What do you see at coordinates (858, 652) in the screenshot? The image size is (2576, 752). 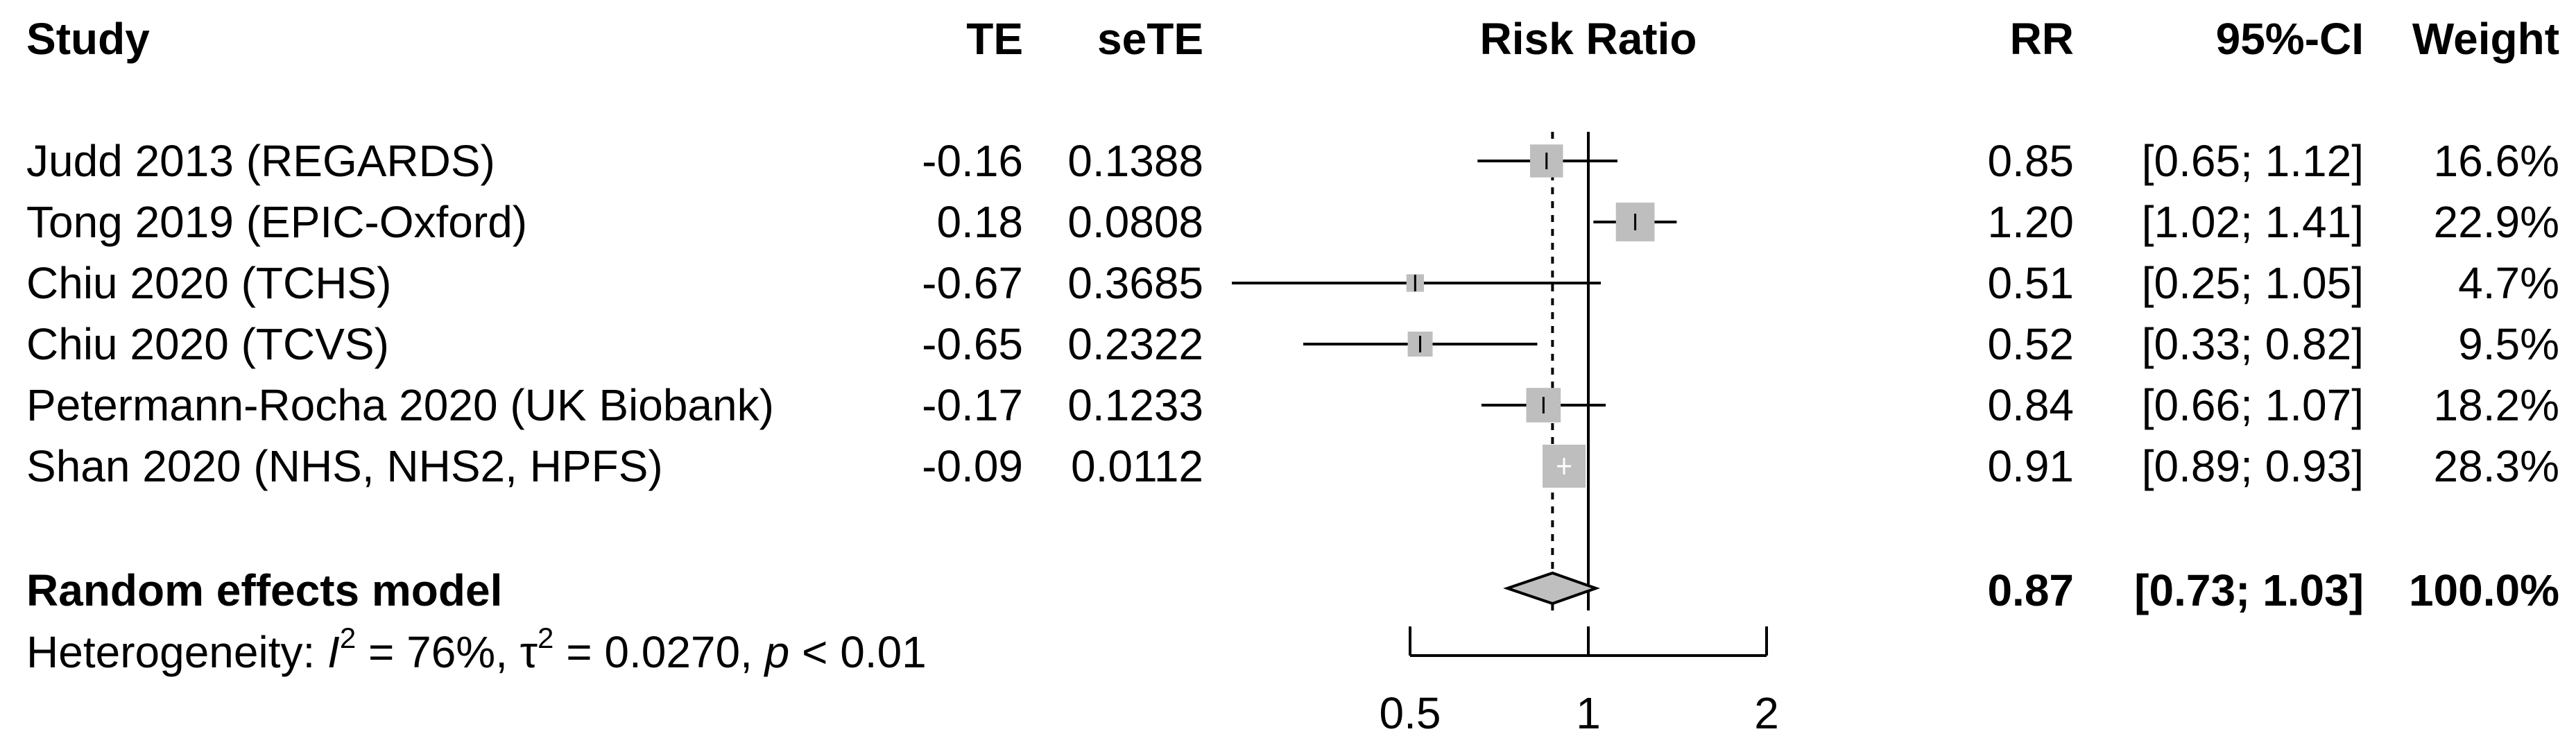 I see `het-p-value: < 0.01` at bounding box center [858, 652].